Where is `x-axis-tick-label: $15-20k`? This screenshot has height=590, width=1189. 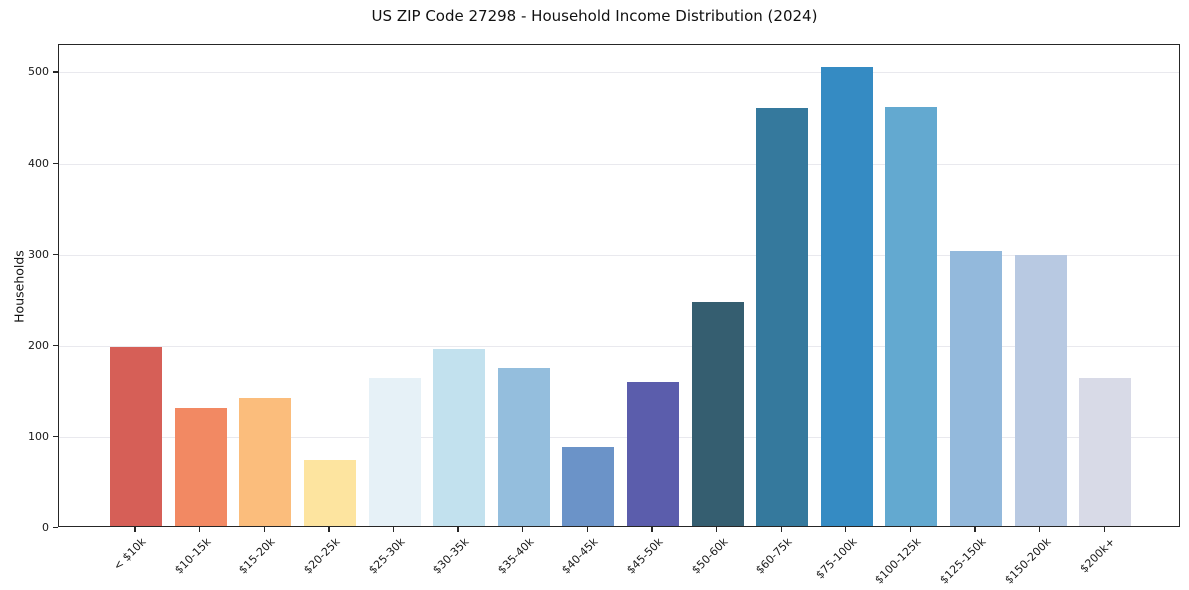 x-axis-tick-label: $15-20k is located at coordinates (257, 556).